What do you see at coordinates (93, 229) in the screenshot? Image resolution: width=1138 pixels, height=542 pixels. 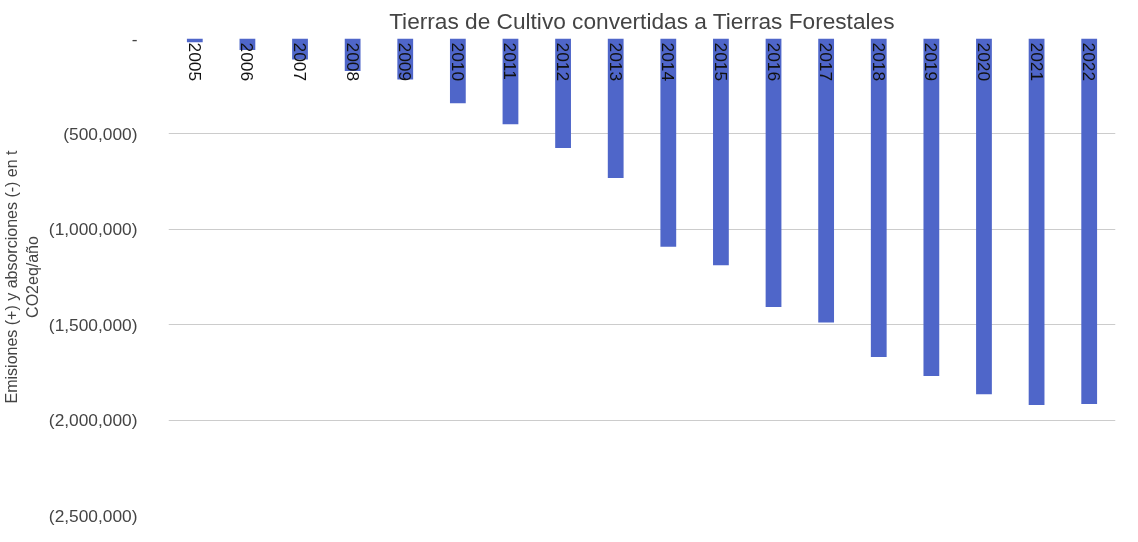 I see `y-tick-label: (1,000,000)` at bounding box center [93, 229].